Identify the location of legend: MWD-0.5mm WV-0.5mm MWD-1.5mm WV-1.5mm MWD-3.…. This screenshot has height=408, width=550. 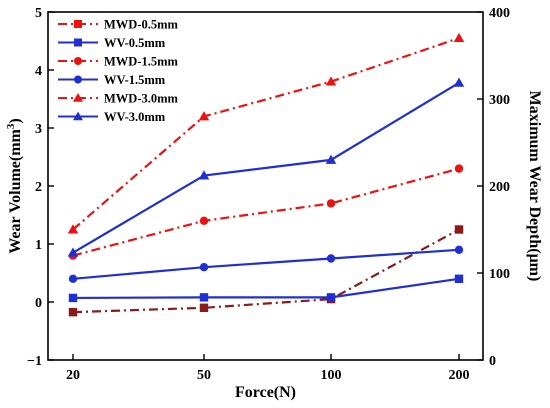
(118, 71).